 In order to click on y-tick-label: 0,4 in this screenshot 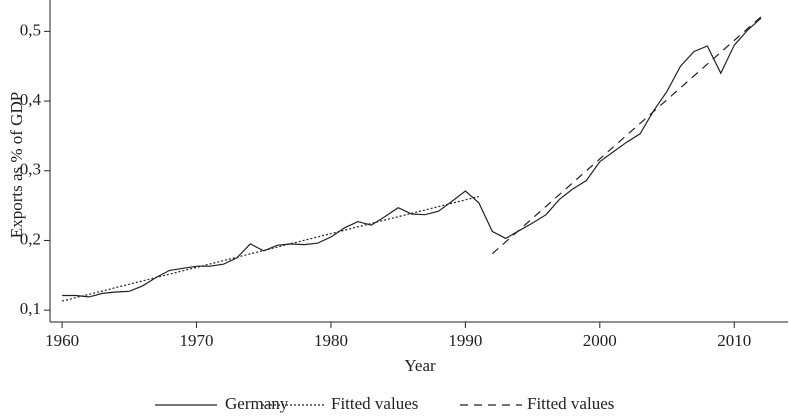, I will do `click(31, 99)`.